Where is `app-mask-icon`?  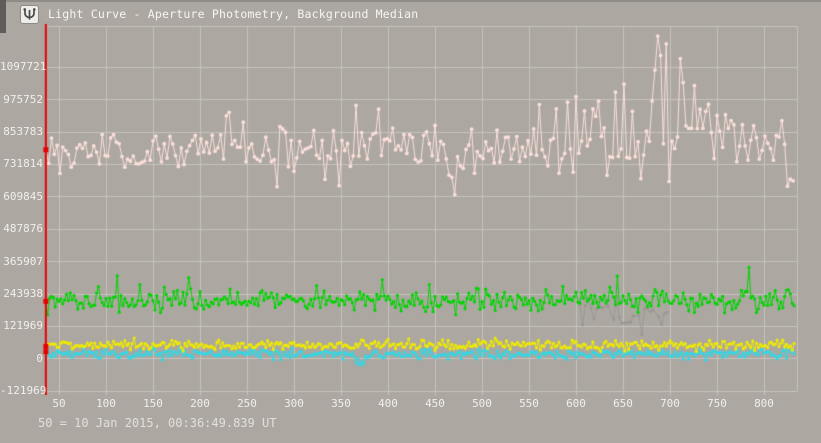 app-mask-icon is located at coordinates (29, 14).